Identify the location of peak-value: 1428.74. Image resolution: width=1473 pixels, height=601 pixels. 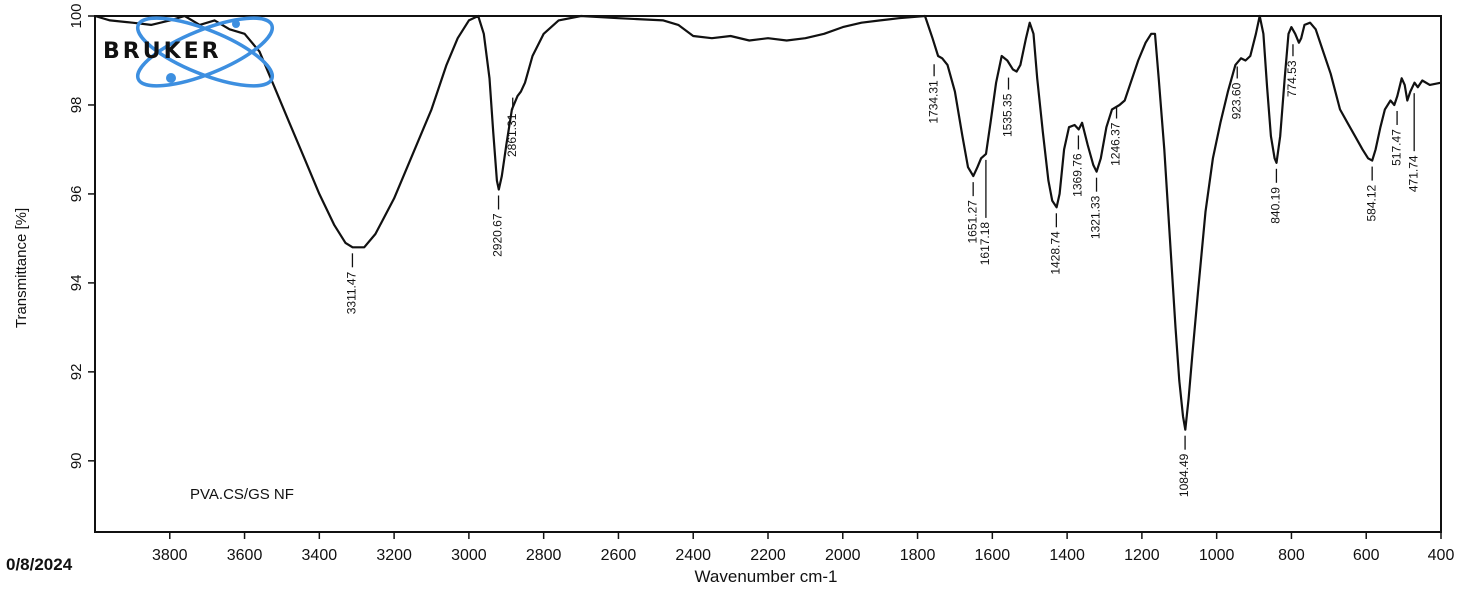
(1056, 253).